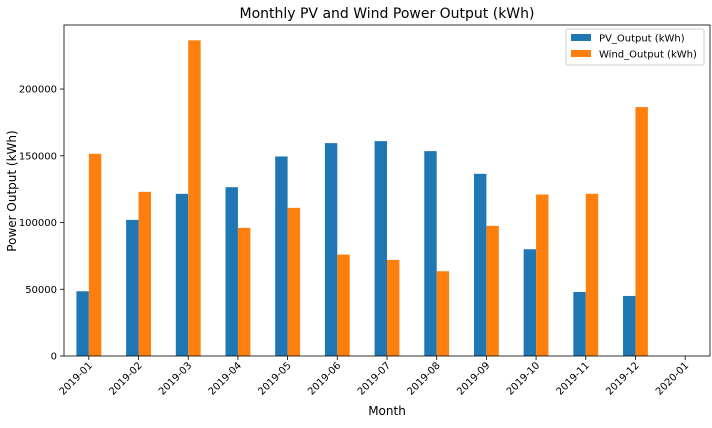  I want to click on x-tick-label: 2019-04, so click(225, 378).